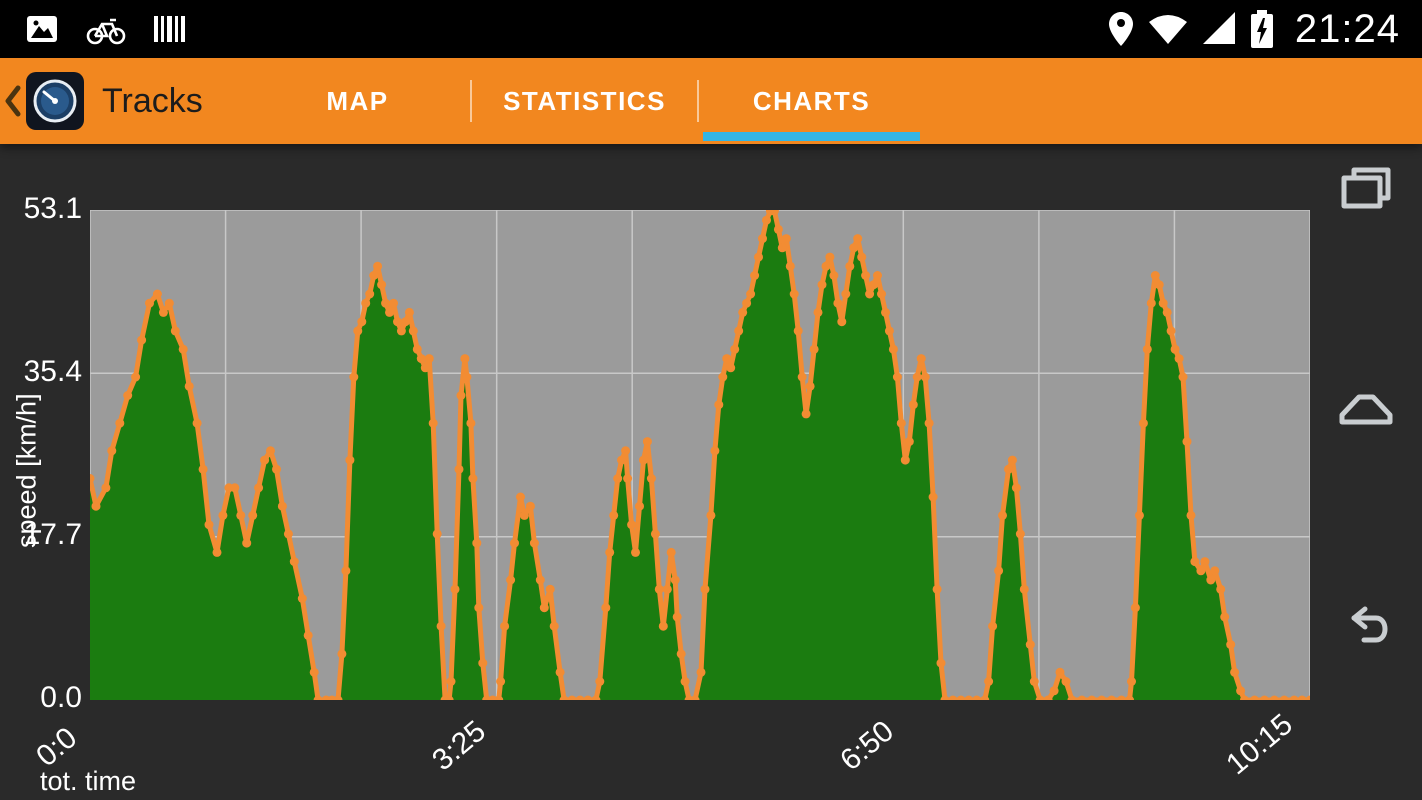  What do you see at coordinates (55, 101) in the screenshot?
I see `speedometer-app-icon` at bounding box center [55, 101].